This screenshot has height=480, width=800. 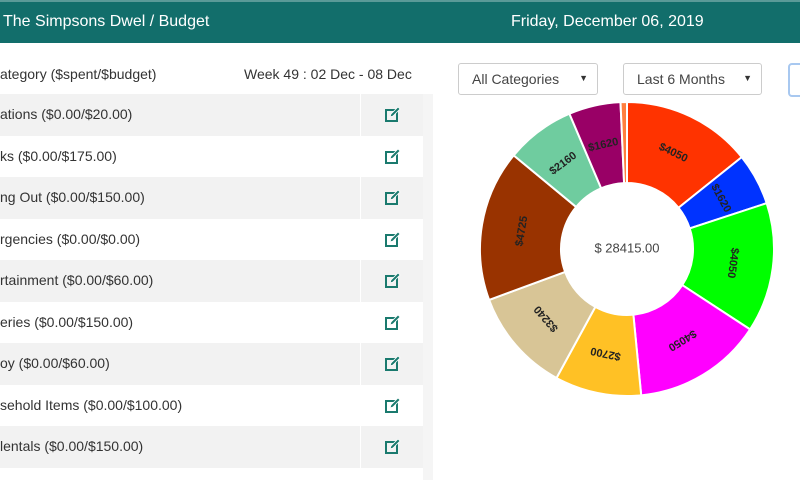 What do you see at coordinates (72, 197) in the screenshot?
I see `category-label: ng Out ($0.00/$150.00)` at bounding box center [72, 197].